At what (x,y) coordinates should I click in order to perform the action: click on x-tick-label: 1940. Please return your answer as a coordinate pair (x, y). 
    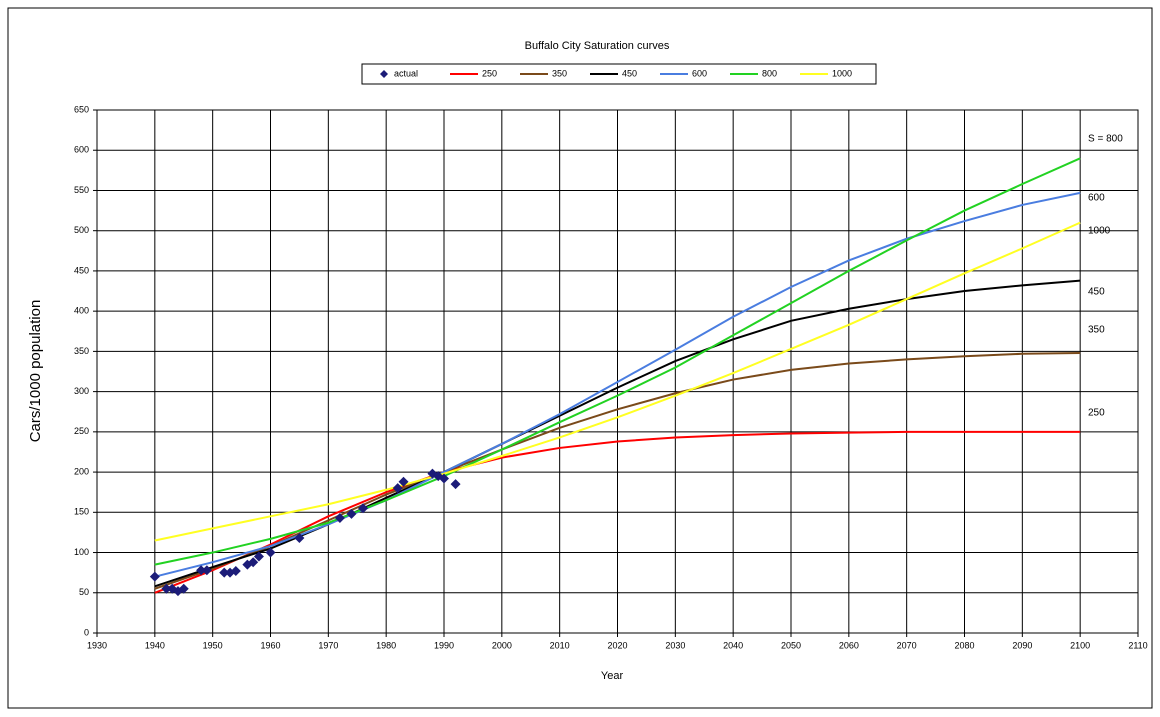
    Looking at the image, I should click on (155, 645).